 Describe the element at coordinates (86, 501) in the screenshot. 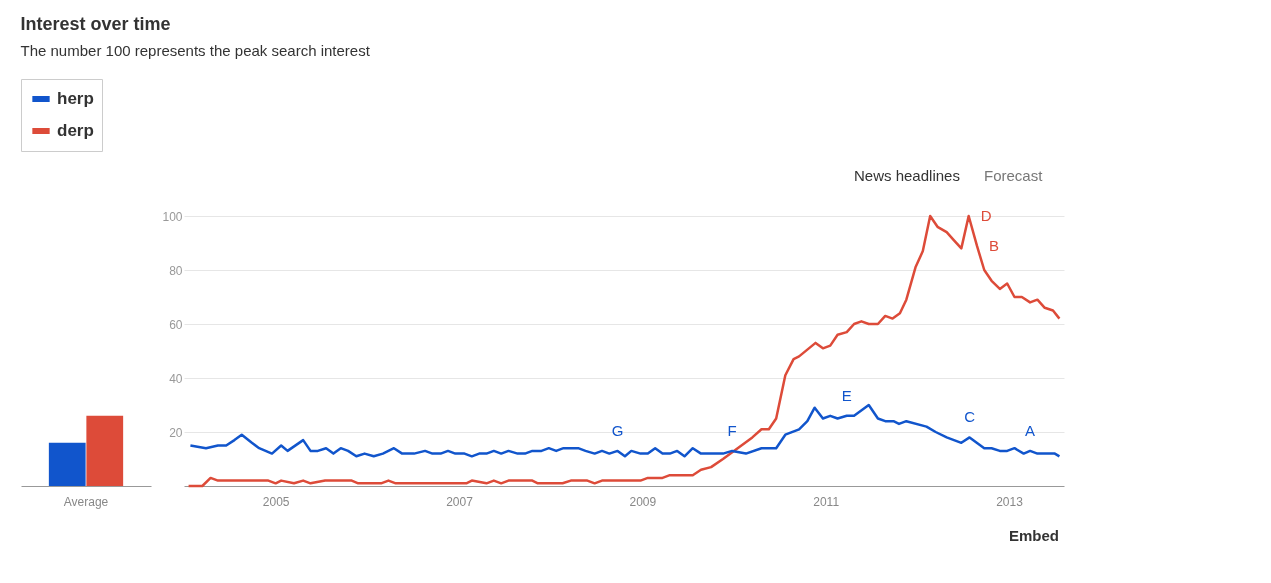

I see `x-tick-label: Average` at that location.